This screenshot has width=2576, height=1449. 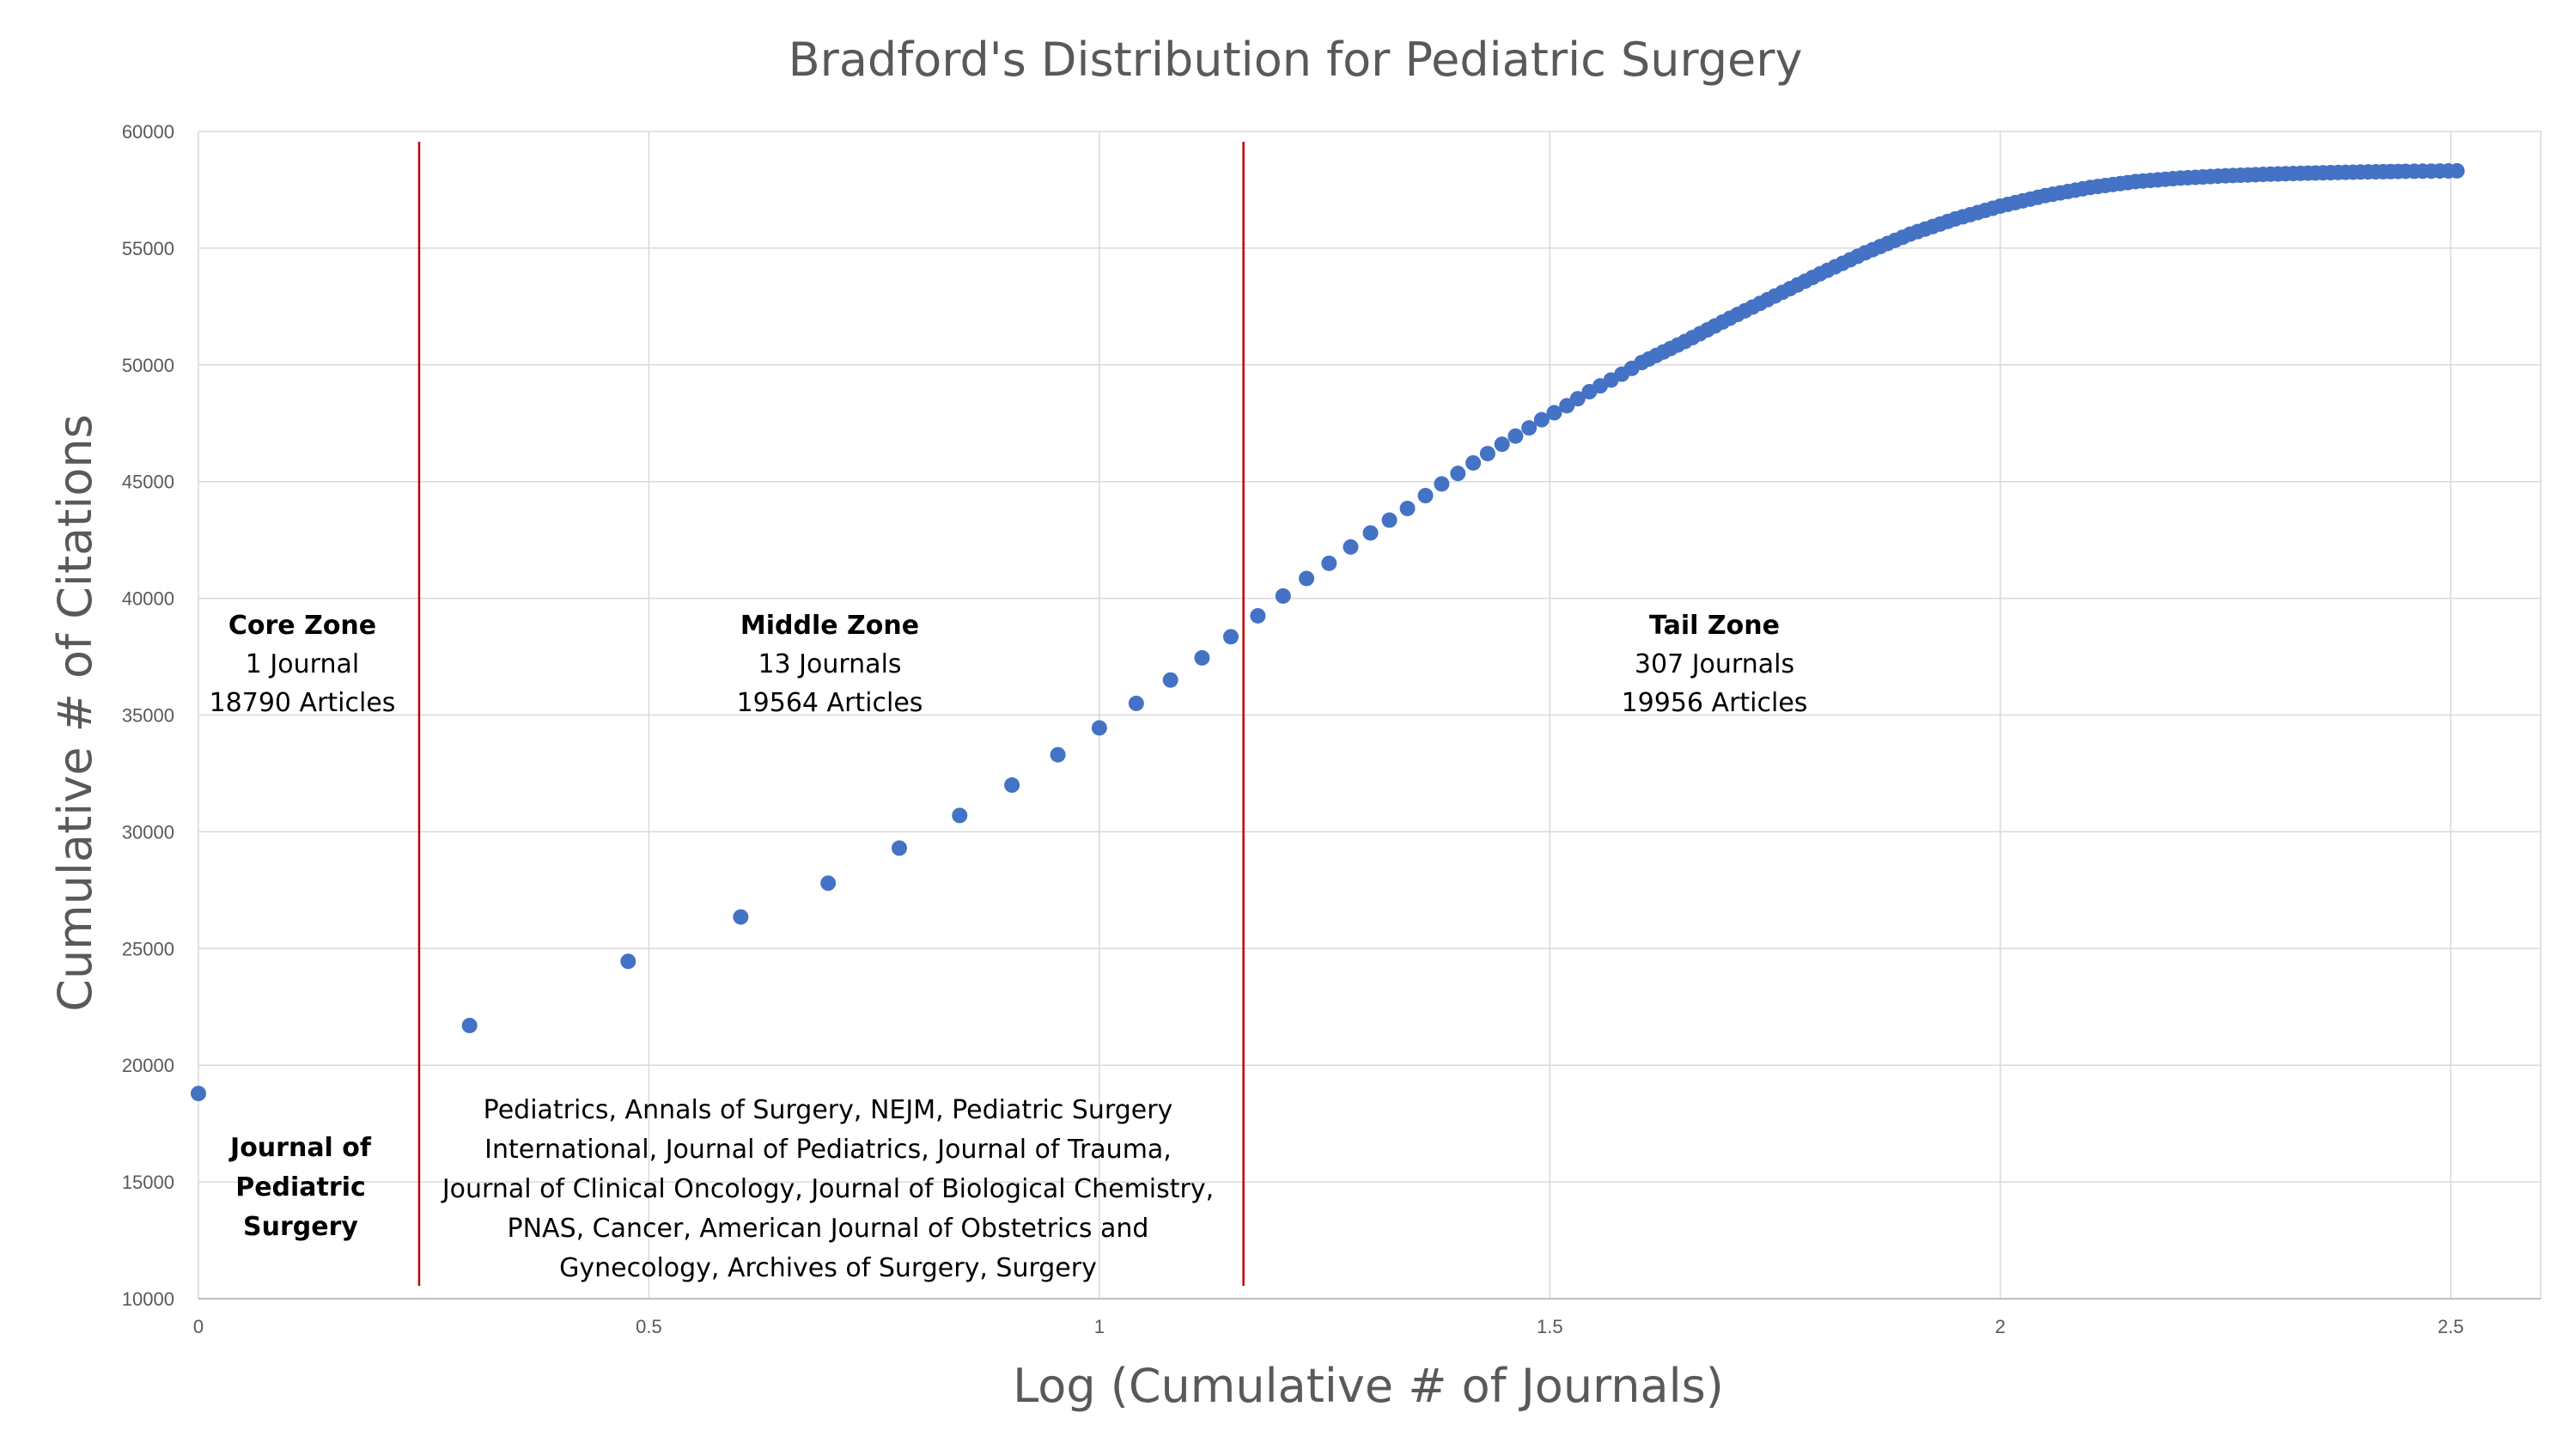 I want to click on x-tick-label: 0, so click(x=198, y=1326).